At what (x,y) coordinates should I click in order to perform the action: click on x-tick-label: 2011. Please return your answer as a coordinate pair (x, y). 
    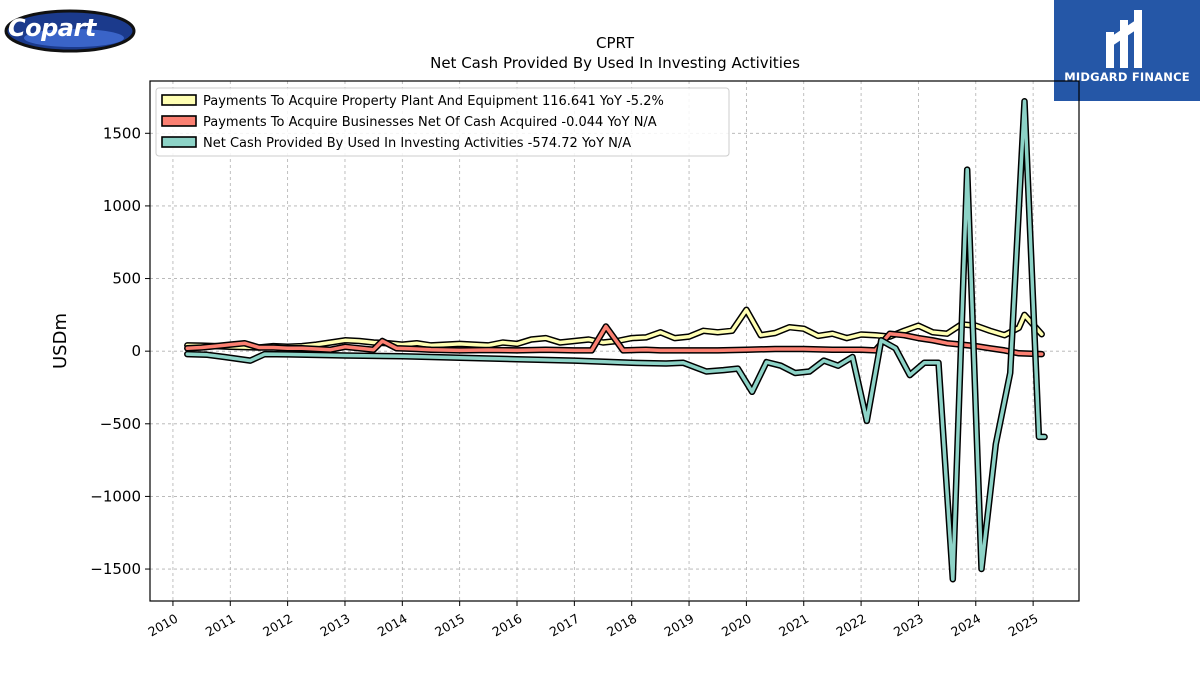
    Looking at the image, I should click on (220, 625).